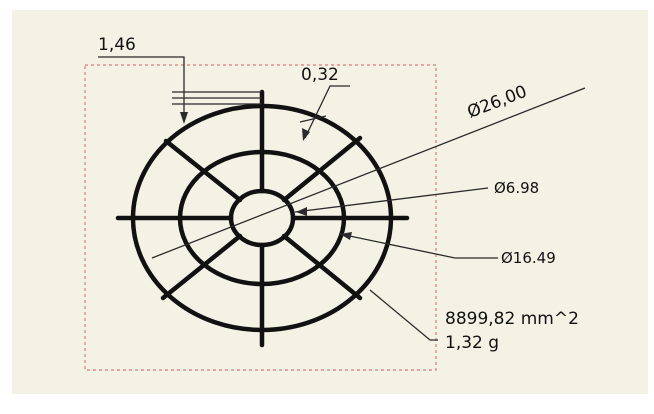  Describe the element at coordinates (516, 188) in the screenshot. I see `inner-diameter-label: Ø6.98` at that location.